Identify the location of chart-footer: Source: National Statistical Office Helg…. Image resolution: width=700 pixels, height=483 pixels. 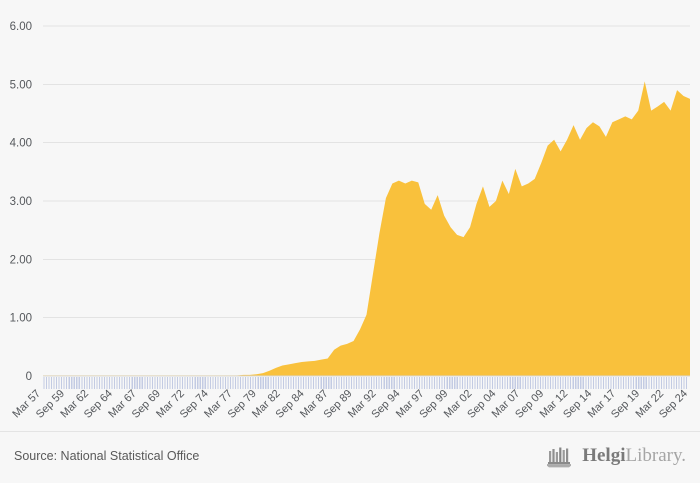
(350, 457).